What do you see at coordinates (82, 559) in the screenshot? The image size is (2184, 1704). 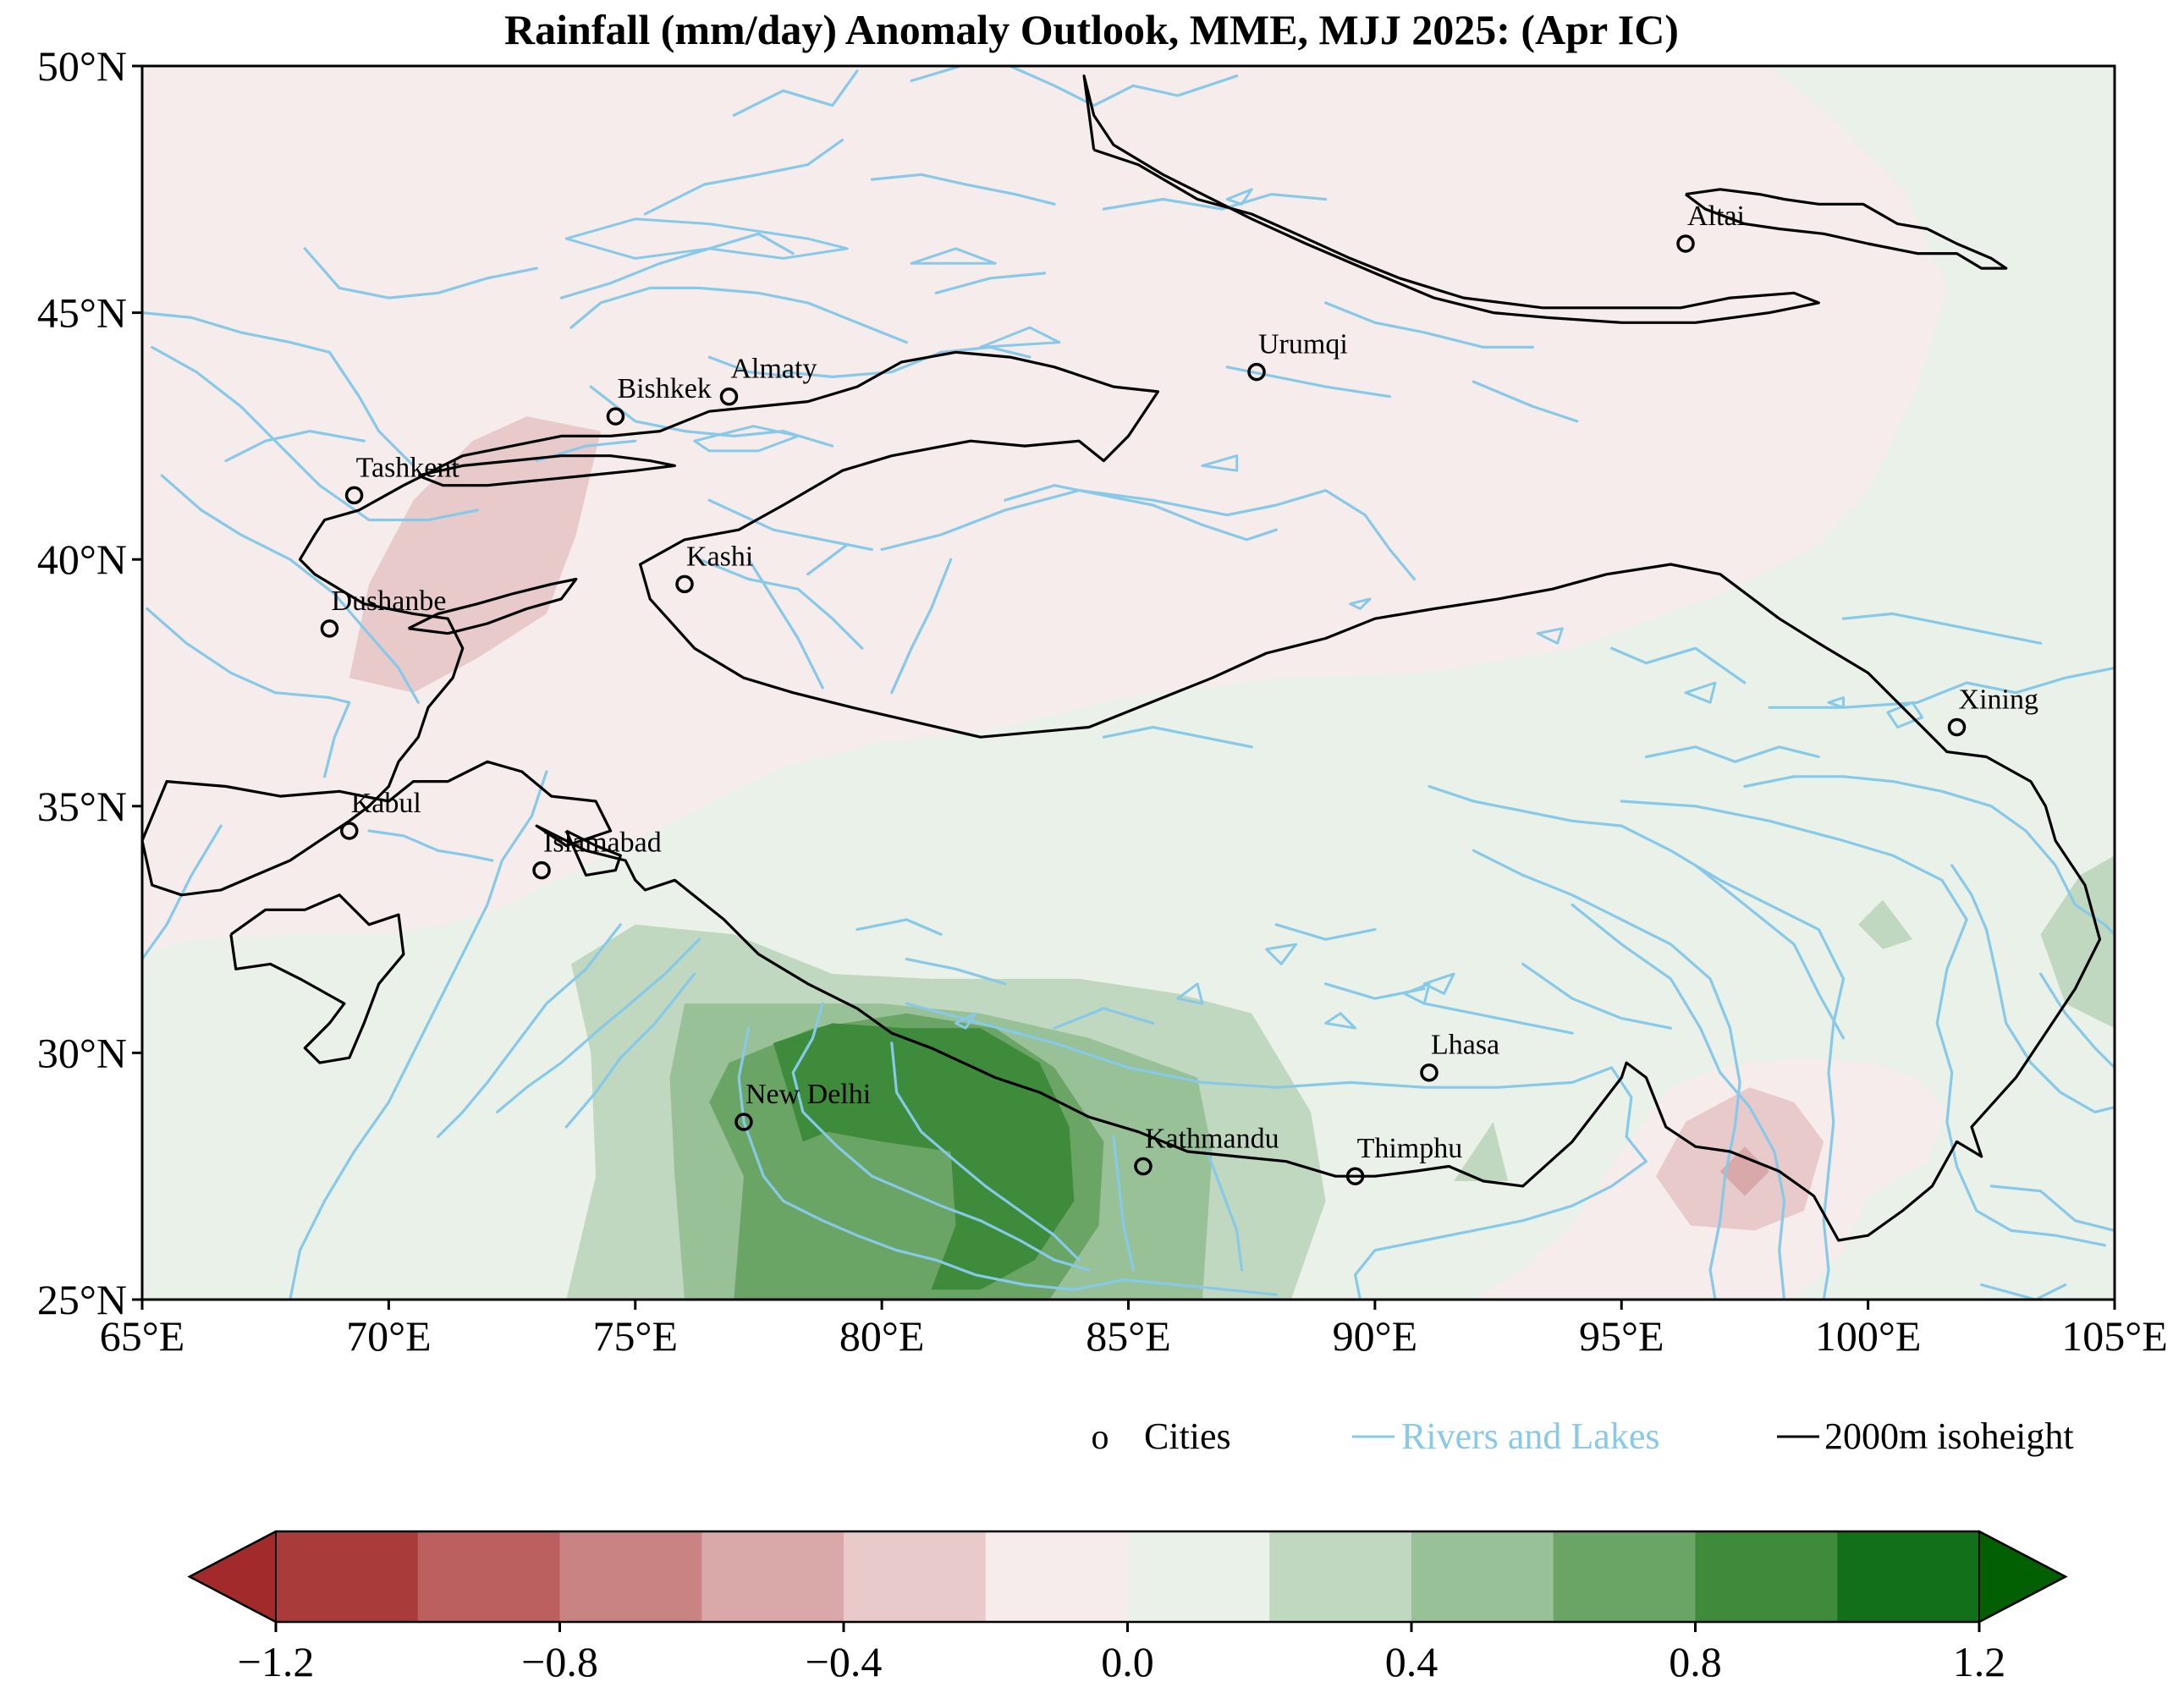 I see `y-tick-label: 40°N` at bounding box center [82, 559].